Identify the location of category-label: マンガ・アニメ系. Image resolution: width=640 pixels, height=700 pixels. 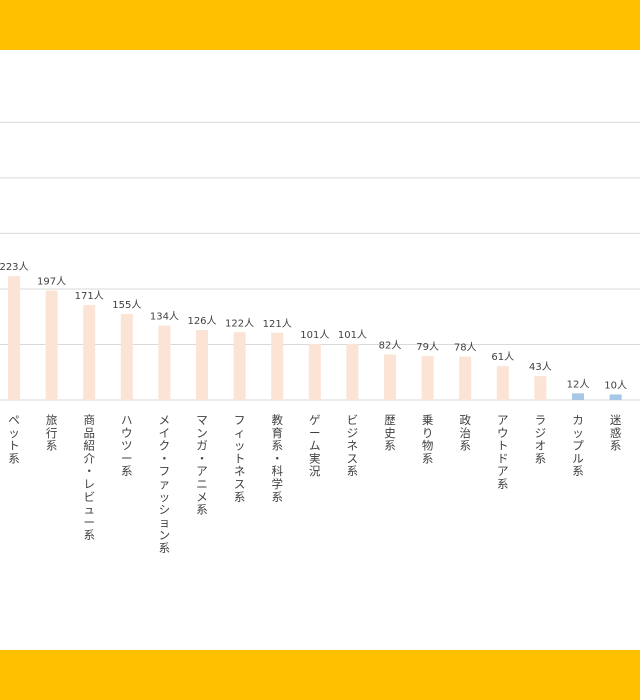
(202, 465).